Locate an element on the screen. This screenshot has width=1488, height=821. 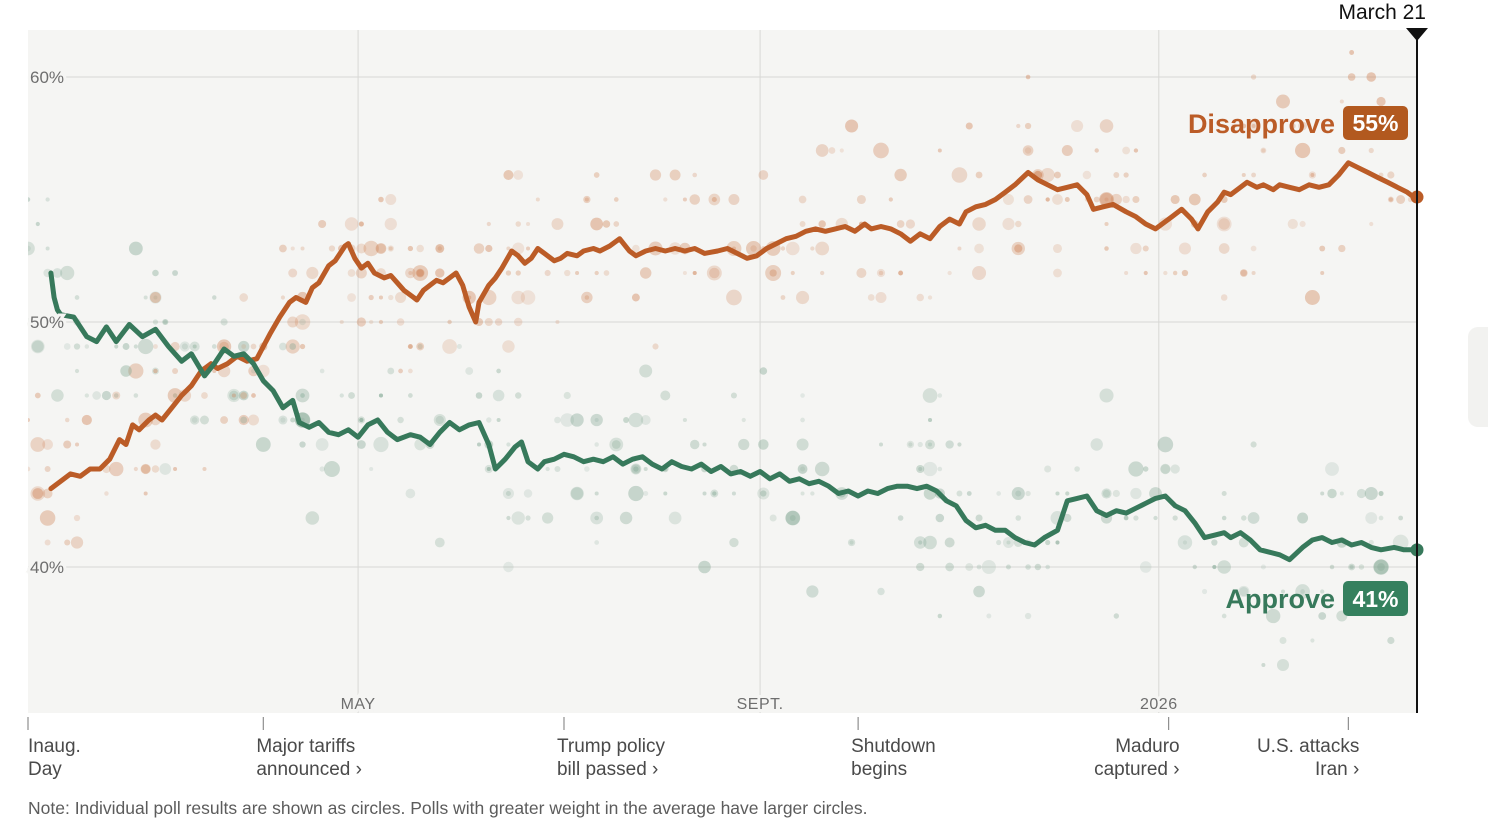
event-label-line: bill passed › is located at coordinates (607, 769).